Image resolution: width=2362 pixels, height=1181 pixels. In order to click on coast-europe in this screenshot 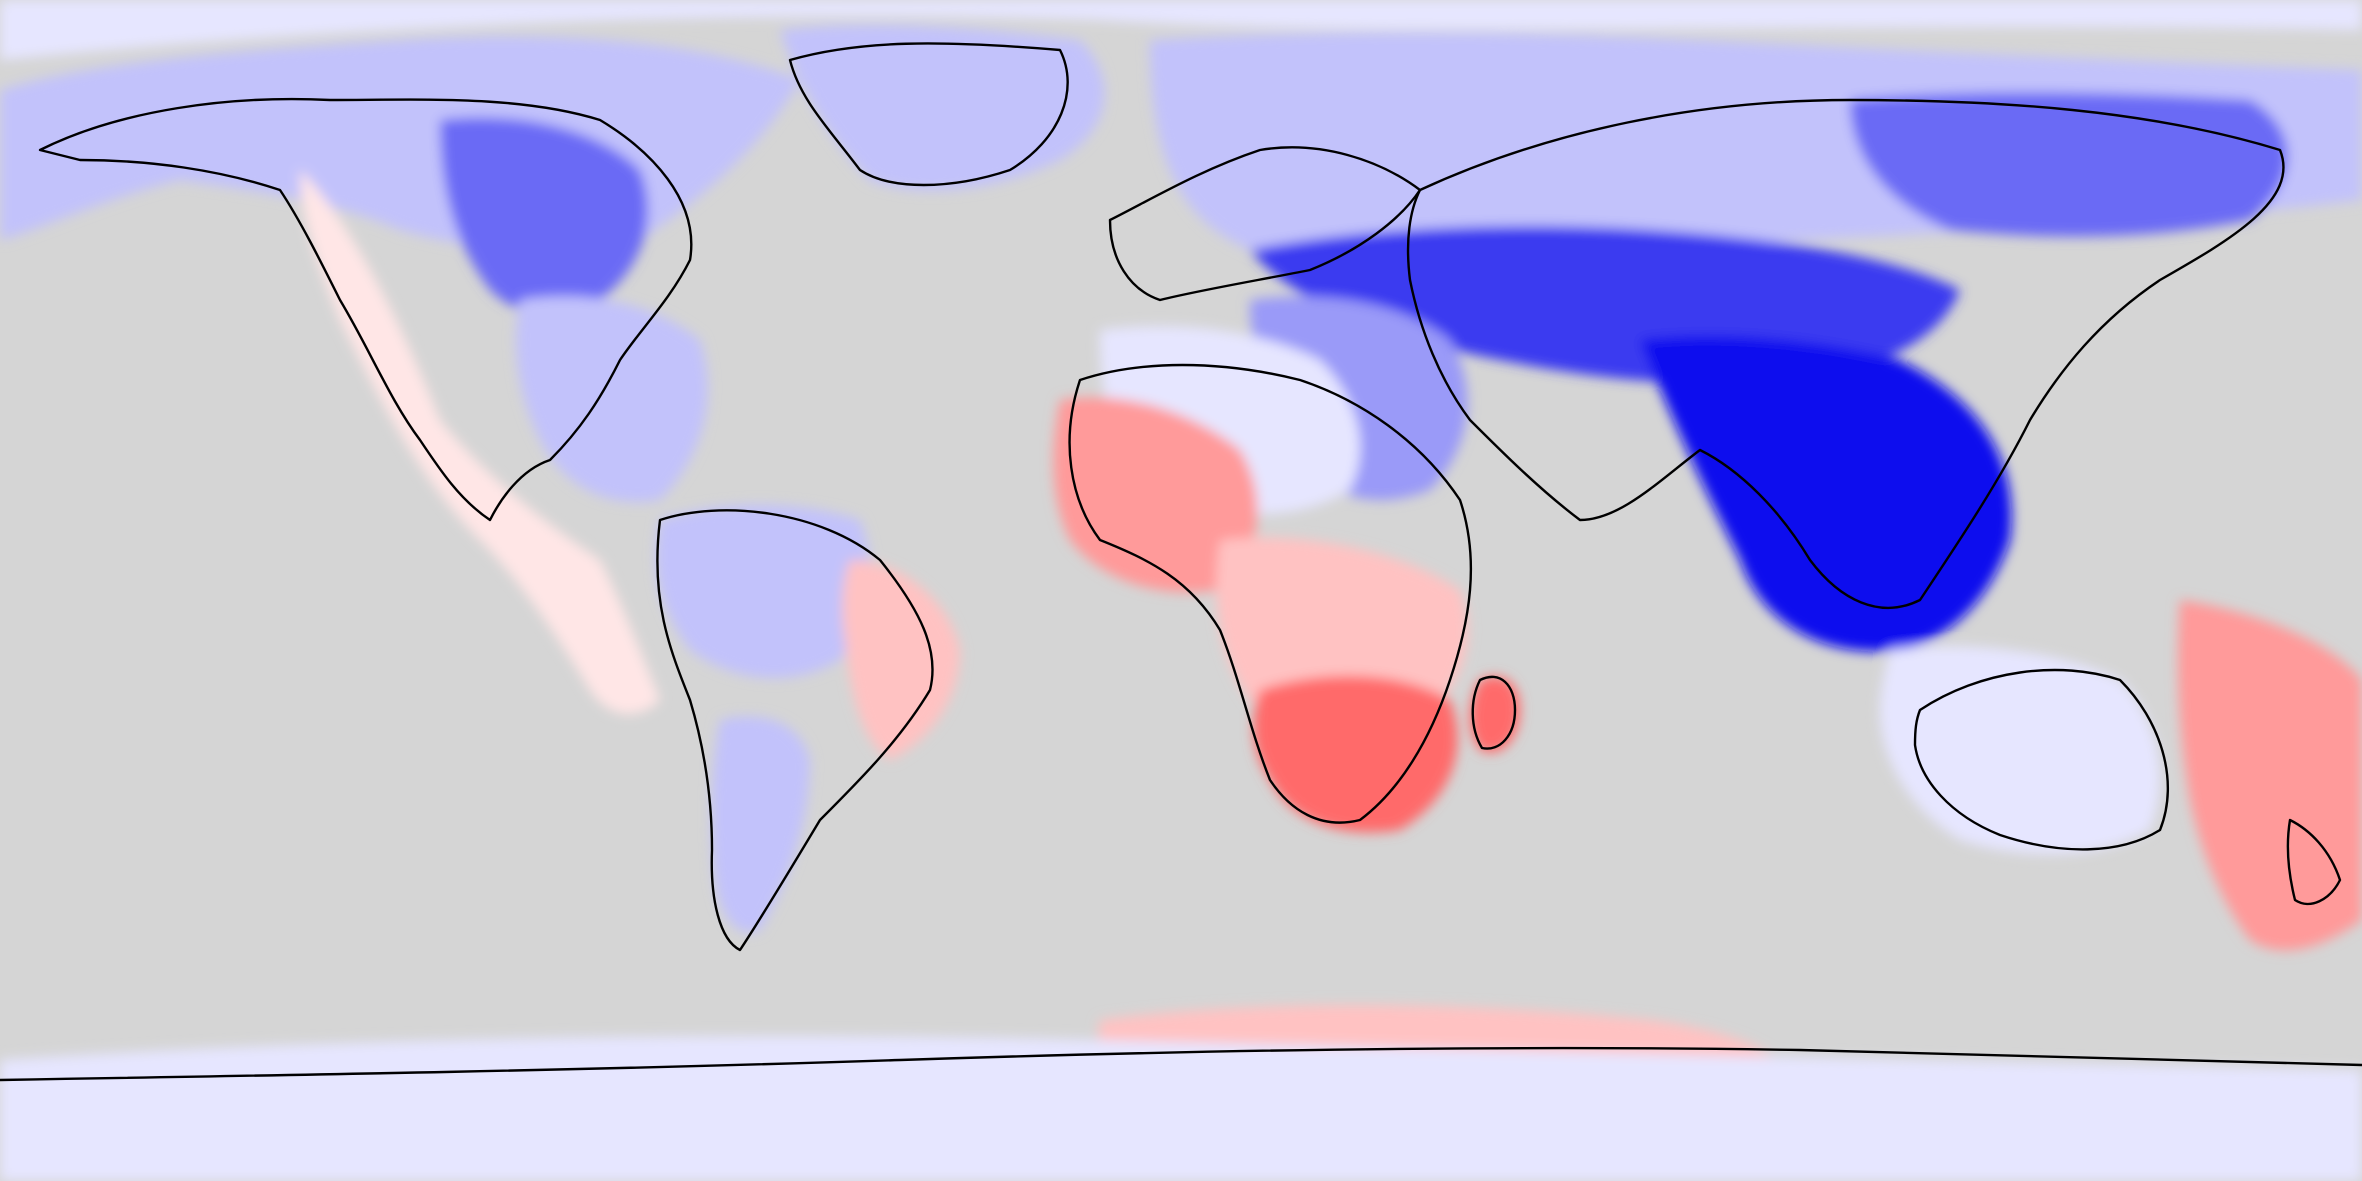, I will do `click(1265, 224)`.